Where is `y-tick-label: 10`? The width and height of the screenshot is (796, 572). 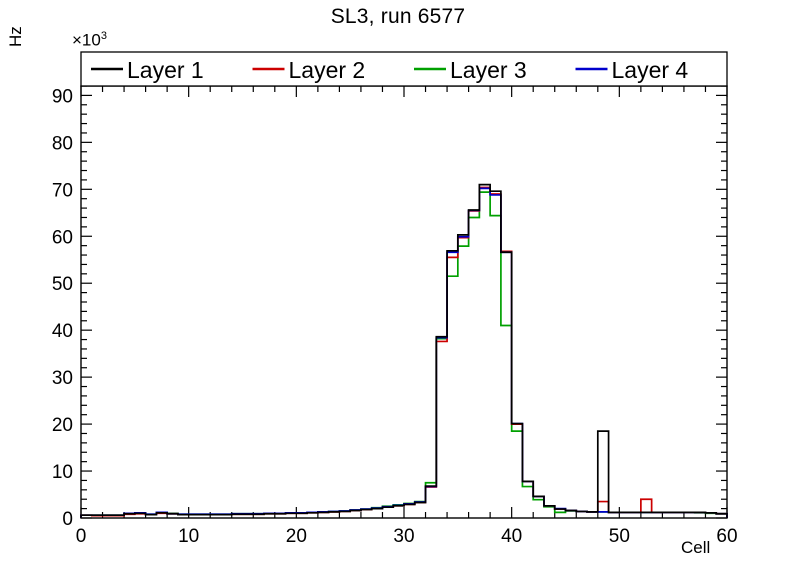
y-tick-label: 10 is located at coordinates (62, 472).